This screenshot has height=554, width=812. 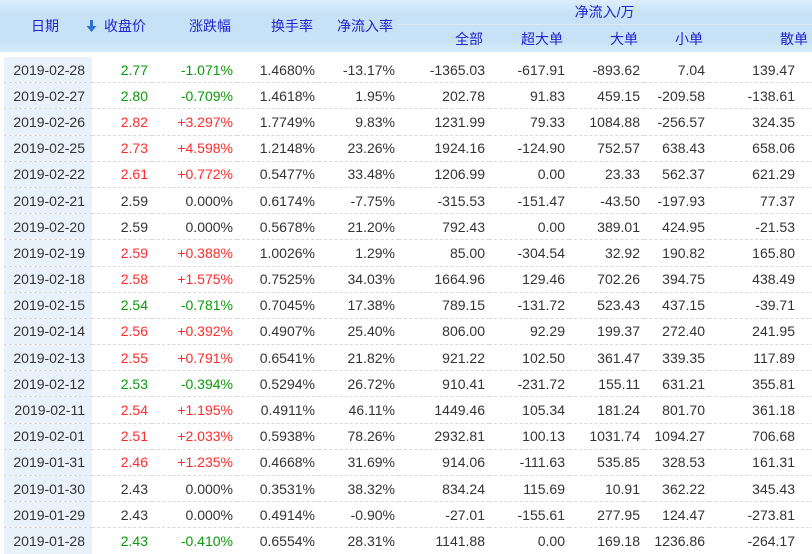 I want to click on inflow-all-cell: 789.15, so click(x=444, y=305).